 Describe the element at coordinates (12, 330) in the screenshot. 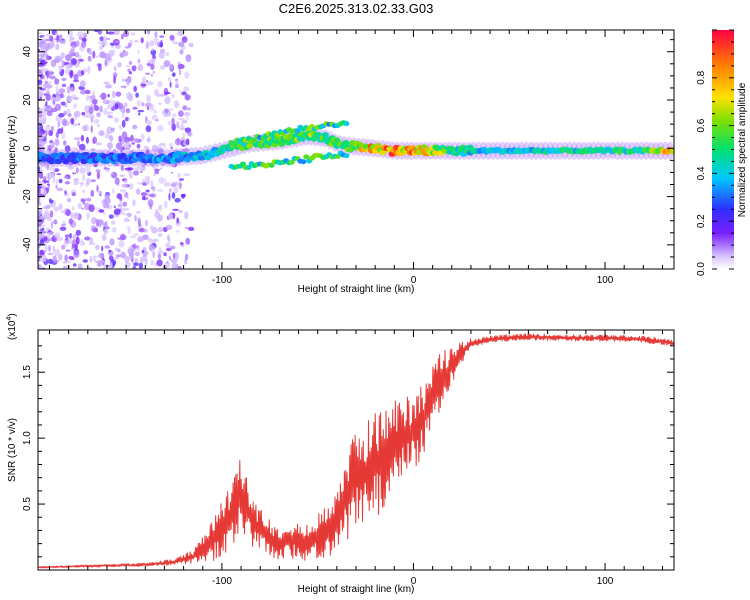

I see `snr-multiplier-base: (x10` at that location.